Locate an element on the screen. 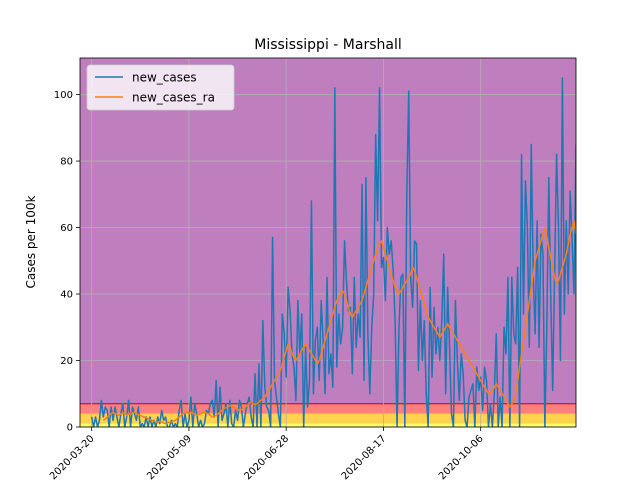  y-tick-label: 40 is located at coordinates (66, 295).